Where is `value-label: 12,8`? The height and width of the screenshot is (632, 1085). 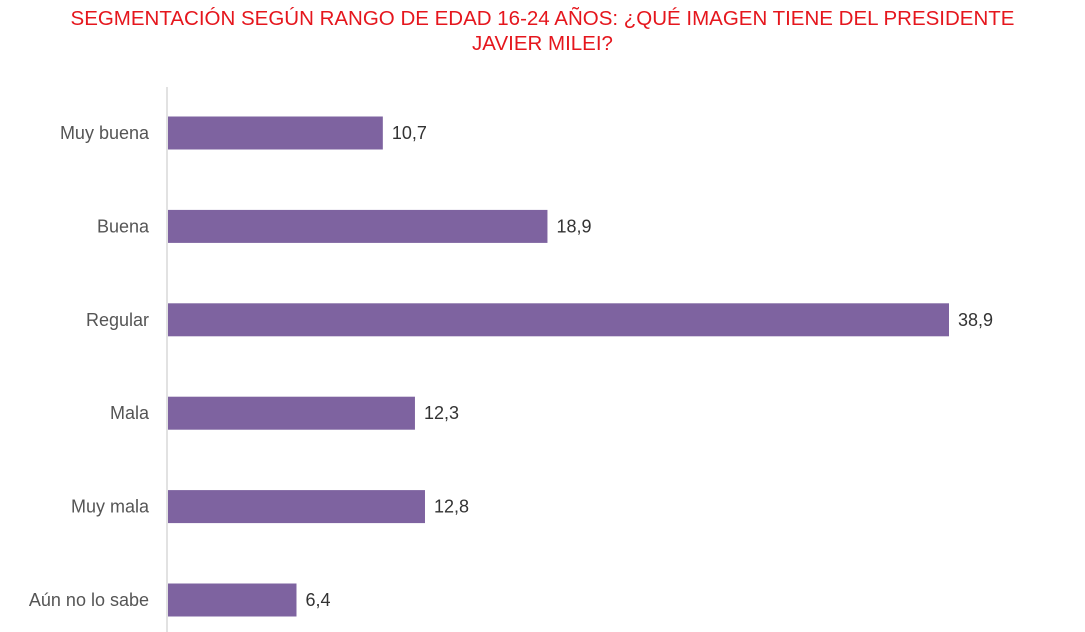
value-label: 12,8 is located at coordinates (451, 507).